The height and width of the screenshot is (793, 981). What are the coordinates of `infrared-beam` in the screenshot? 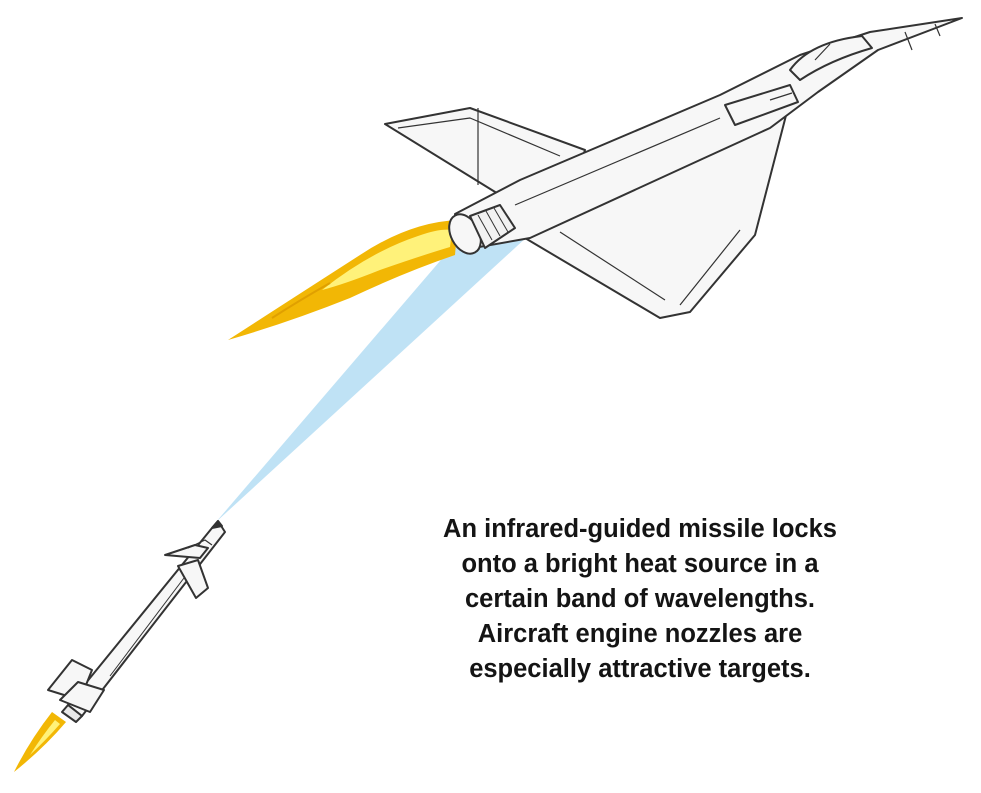 It's located at (372, 379).